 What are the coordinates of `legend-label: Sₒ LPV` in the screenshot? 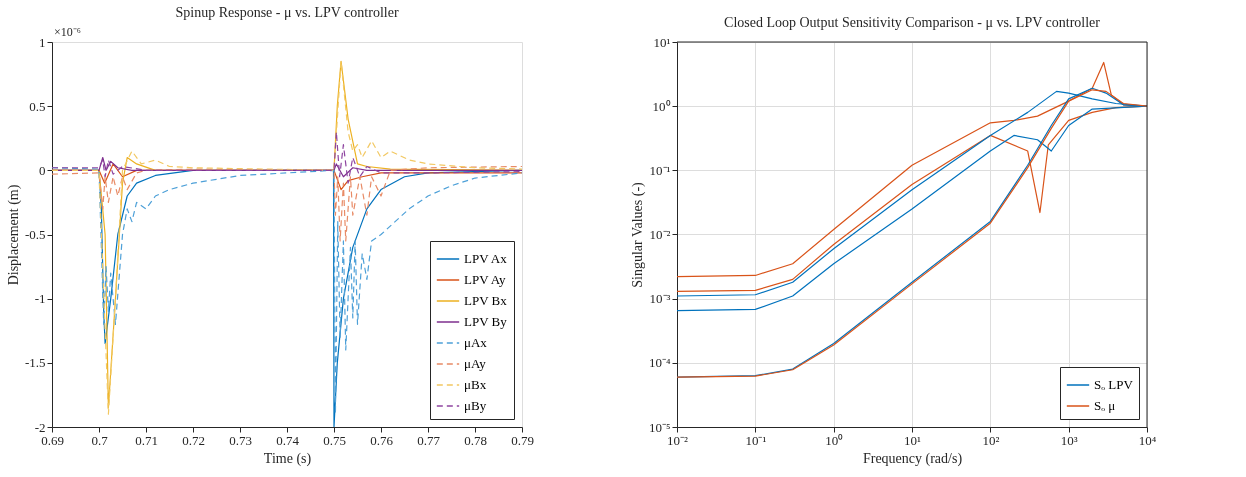 It's located at (1114, 384).